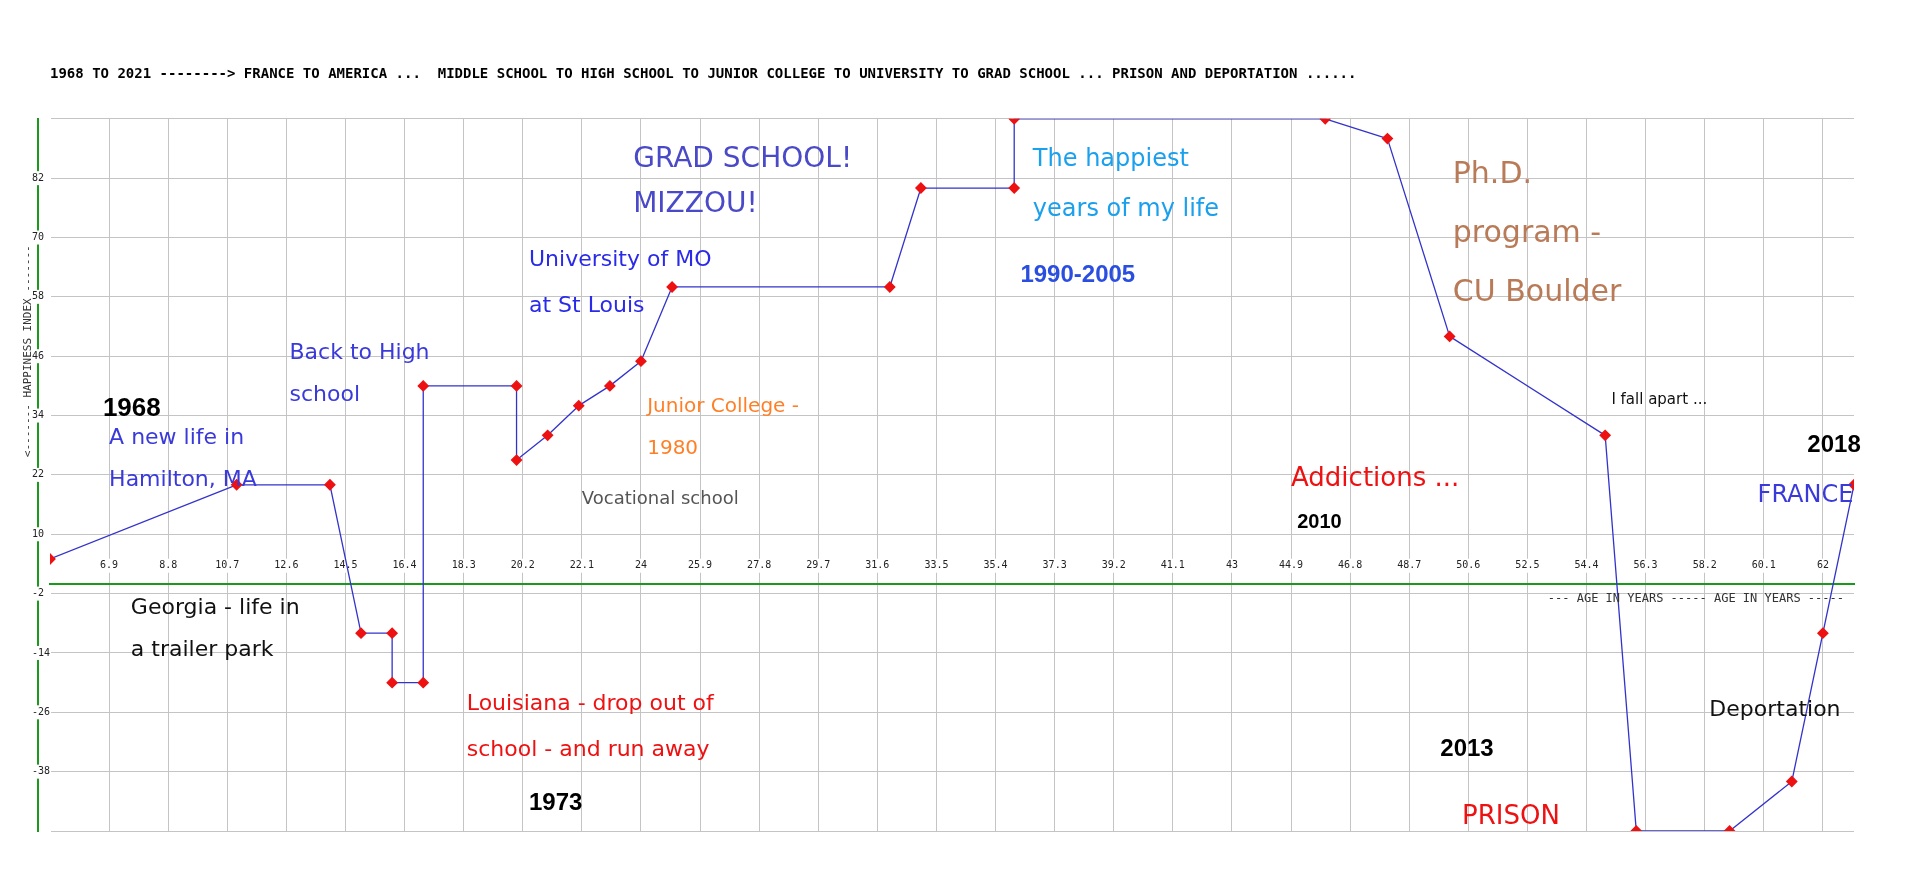  What do you see at coordinates (38, 593) in the screenshot?
I see `y-tick-label: -2` at bounding box center [38, 593].